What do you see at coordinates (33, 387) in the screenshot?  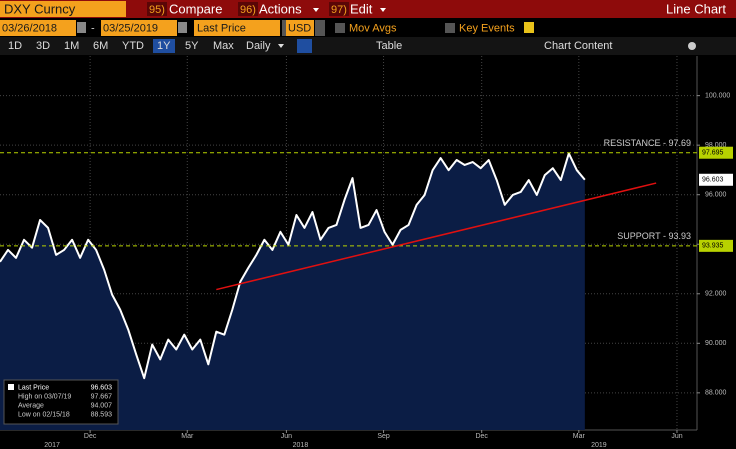 I see `legend-label: Last Price` at bounding box center [33, 387].